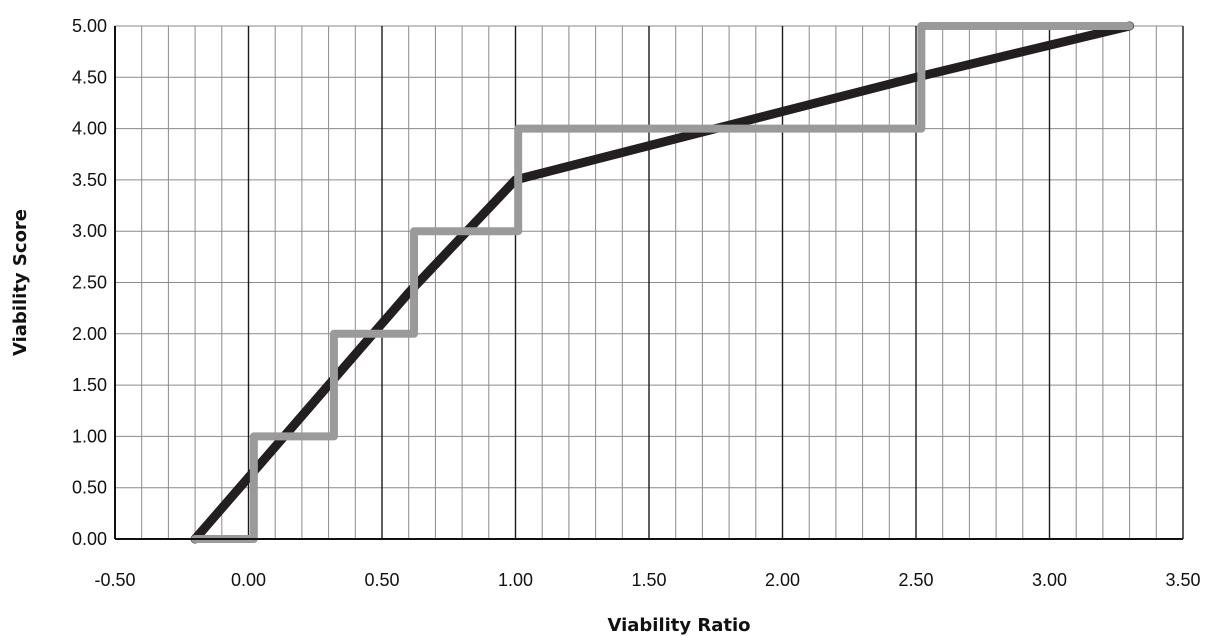  What do you see at coordinates (1049, 580) in the screenshot?
I see `x-tick-label: 3.00` at bounding box center [1049, 580].